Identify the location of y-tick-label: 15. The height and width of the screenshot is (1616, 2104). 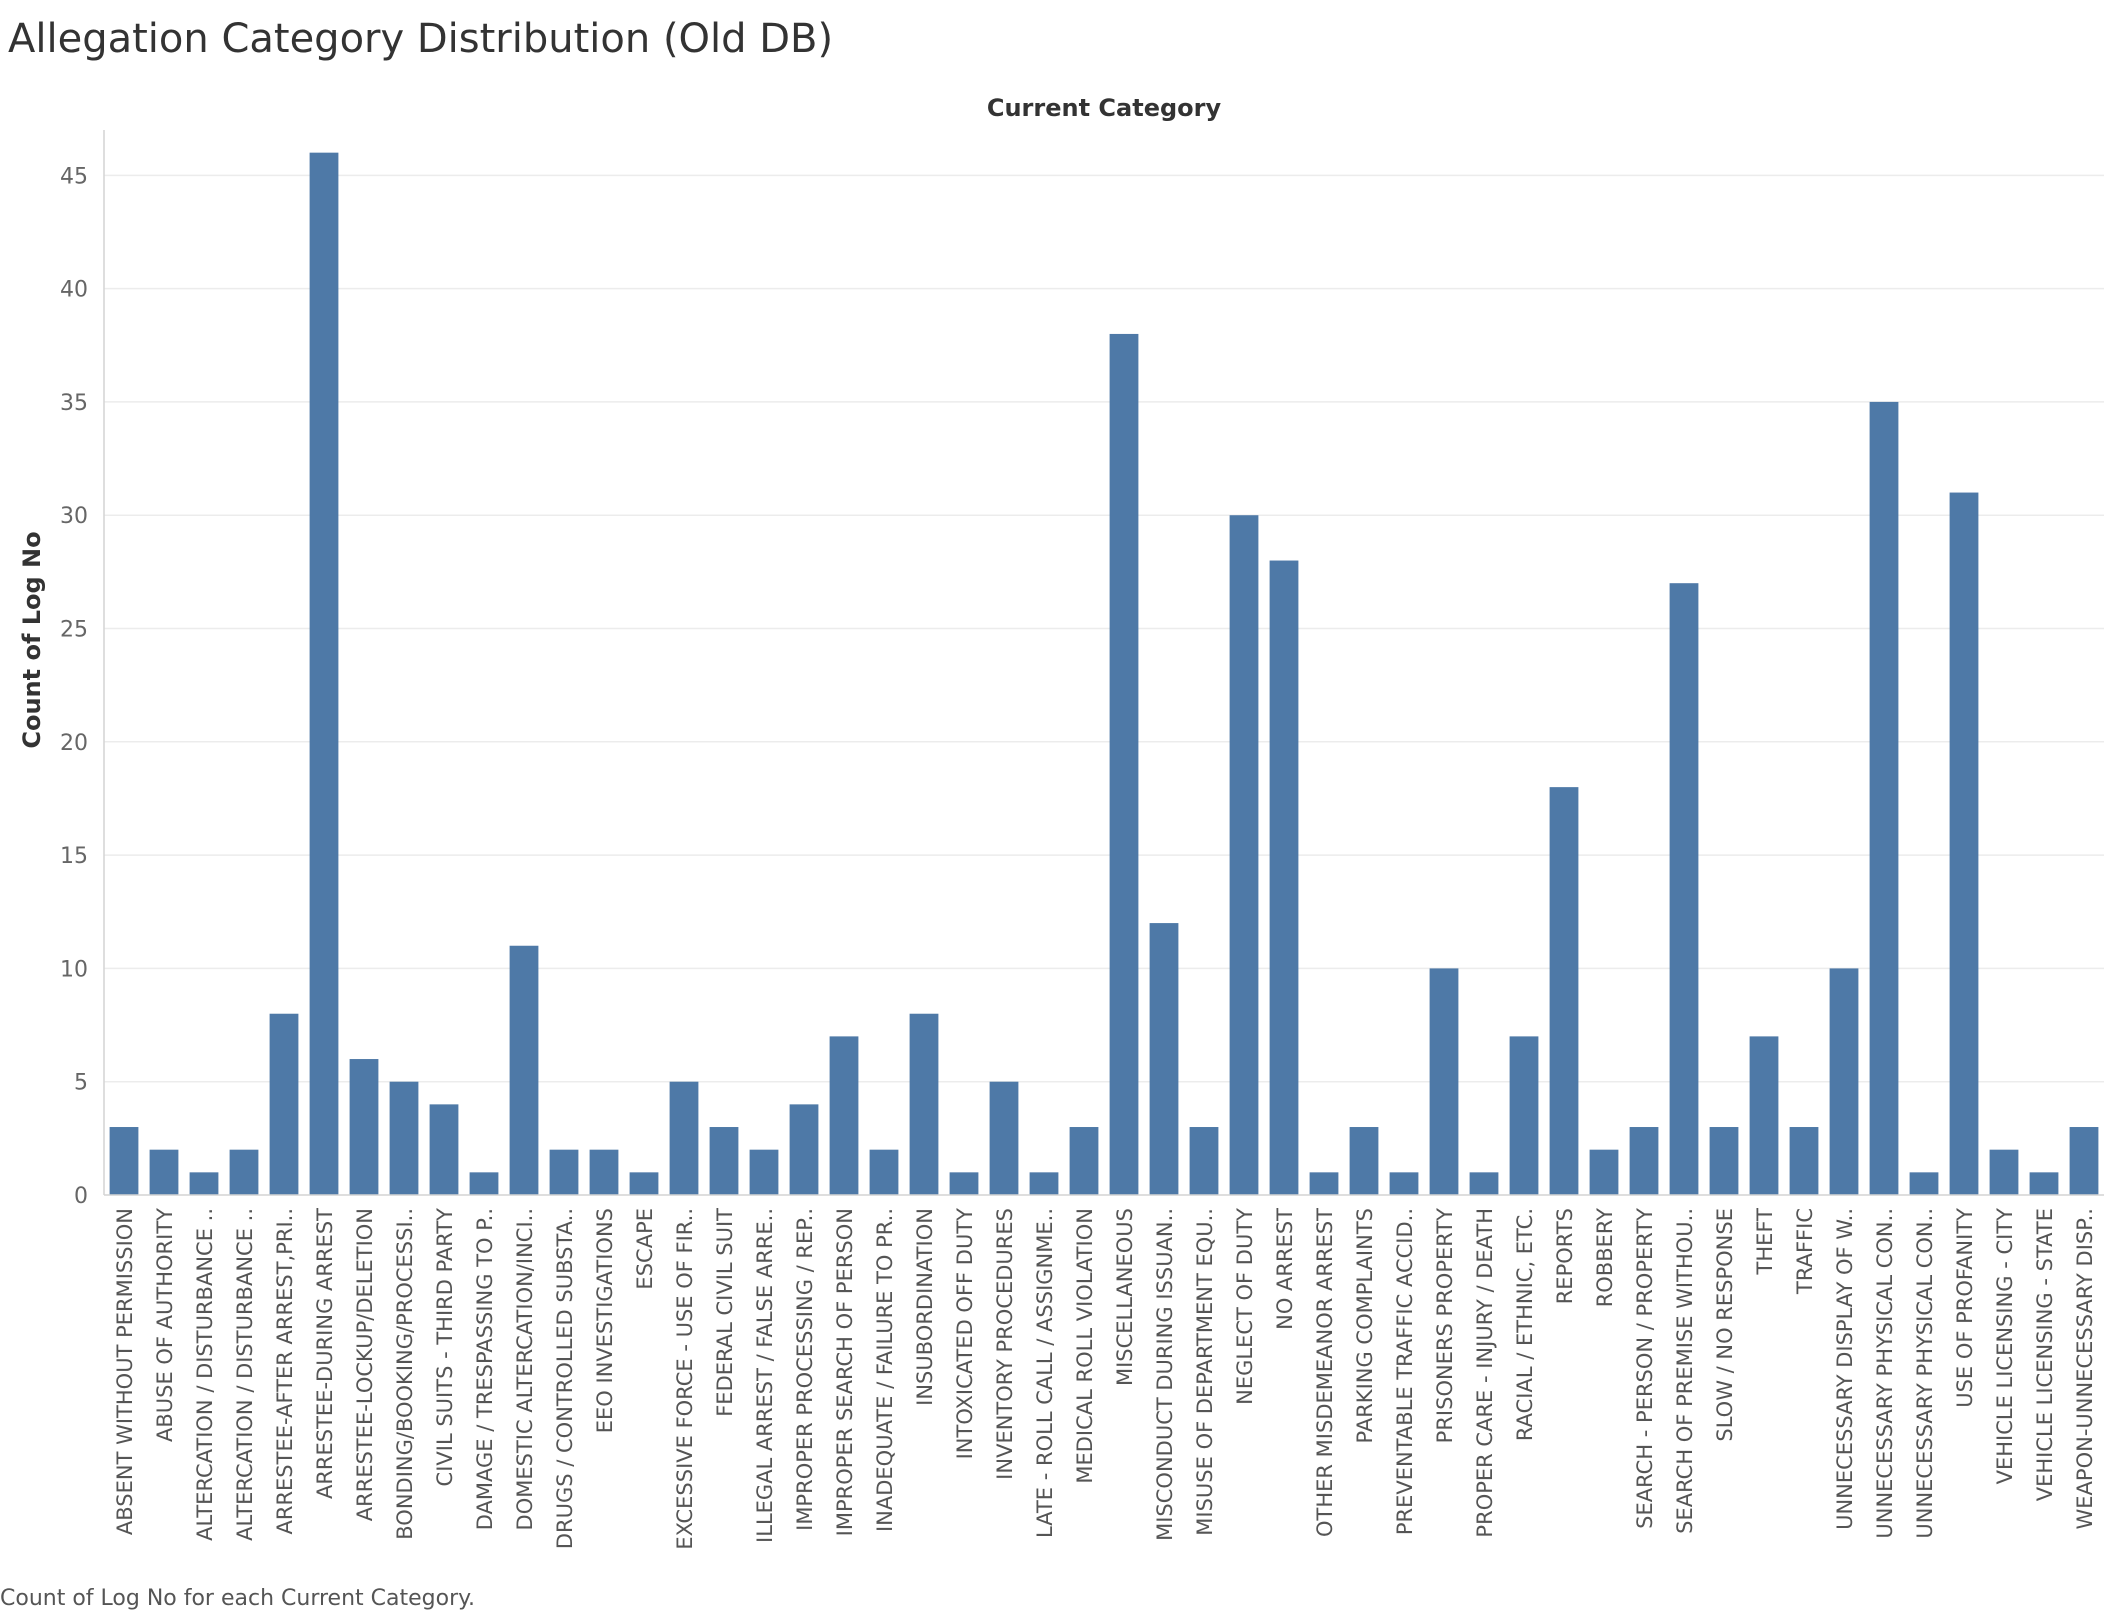
(74, 856).